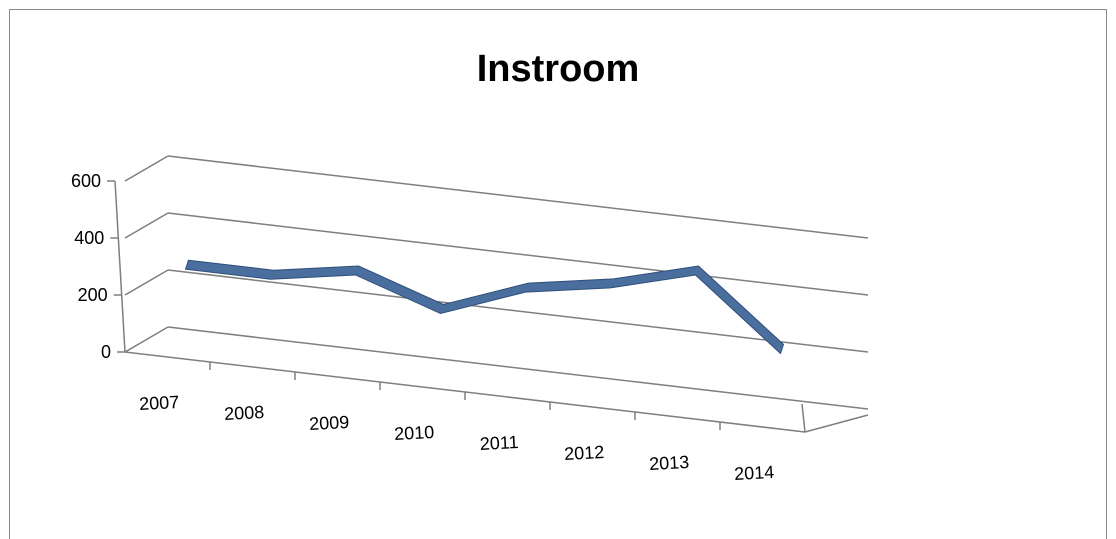 The image size is (1116, 539). What do you see at coordinates (584, 453) in the screenshot?
I see `x-tick-label: 2012` at bounding box center [584, 453].